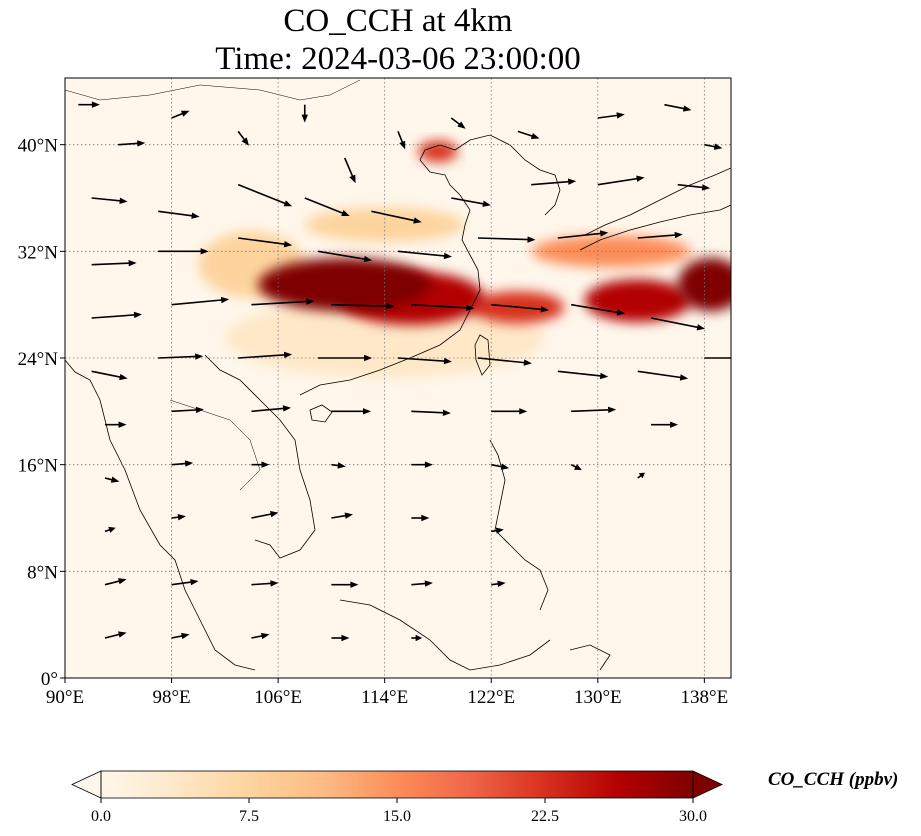 The image size is (921, 836). Describe the element at coordinates (611, 251) in the screenshot. I see `field-japan-band` at that location.